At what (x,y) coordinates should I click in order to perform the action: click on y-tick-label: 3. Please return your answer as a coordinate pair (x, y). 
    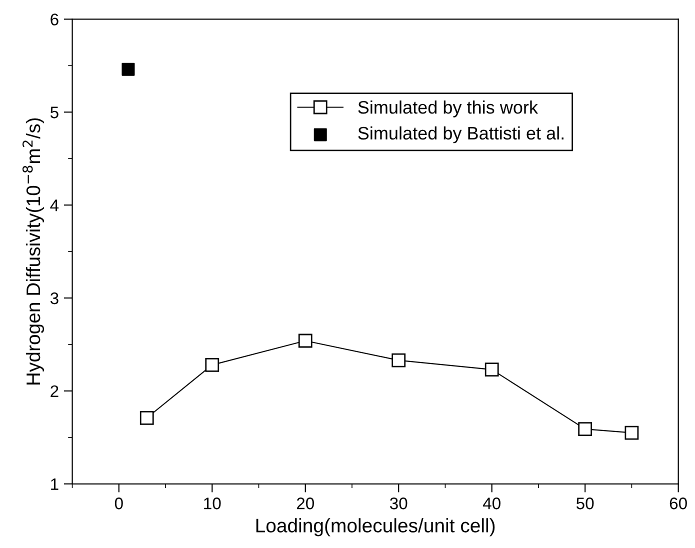
    Looking at the image, I should click on (54, 298).